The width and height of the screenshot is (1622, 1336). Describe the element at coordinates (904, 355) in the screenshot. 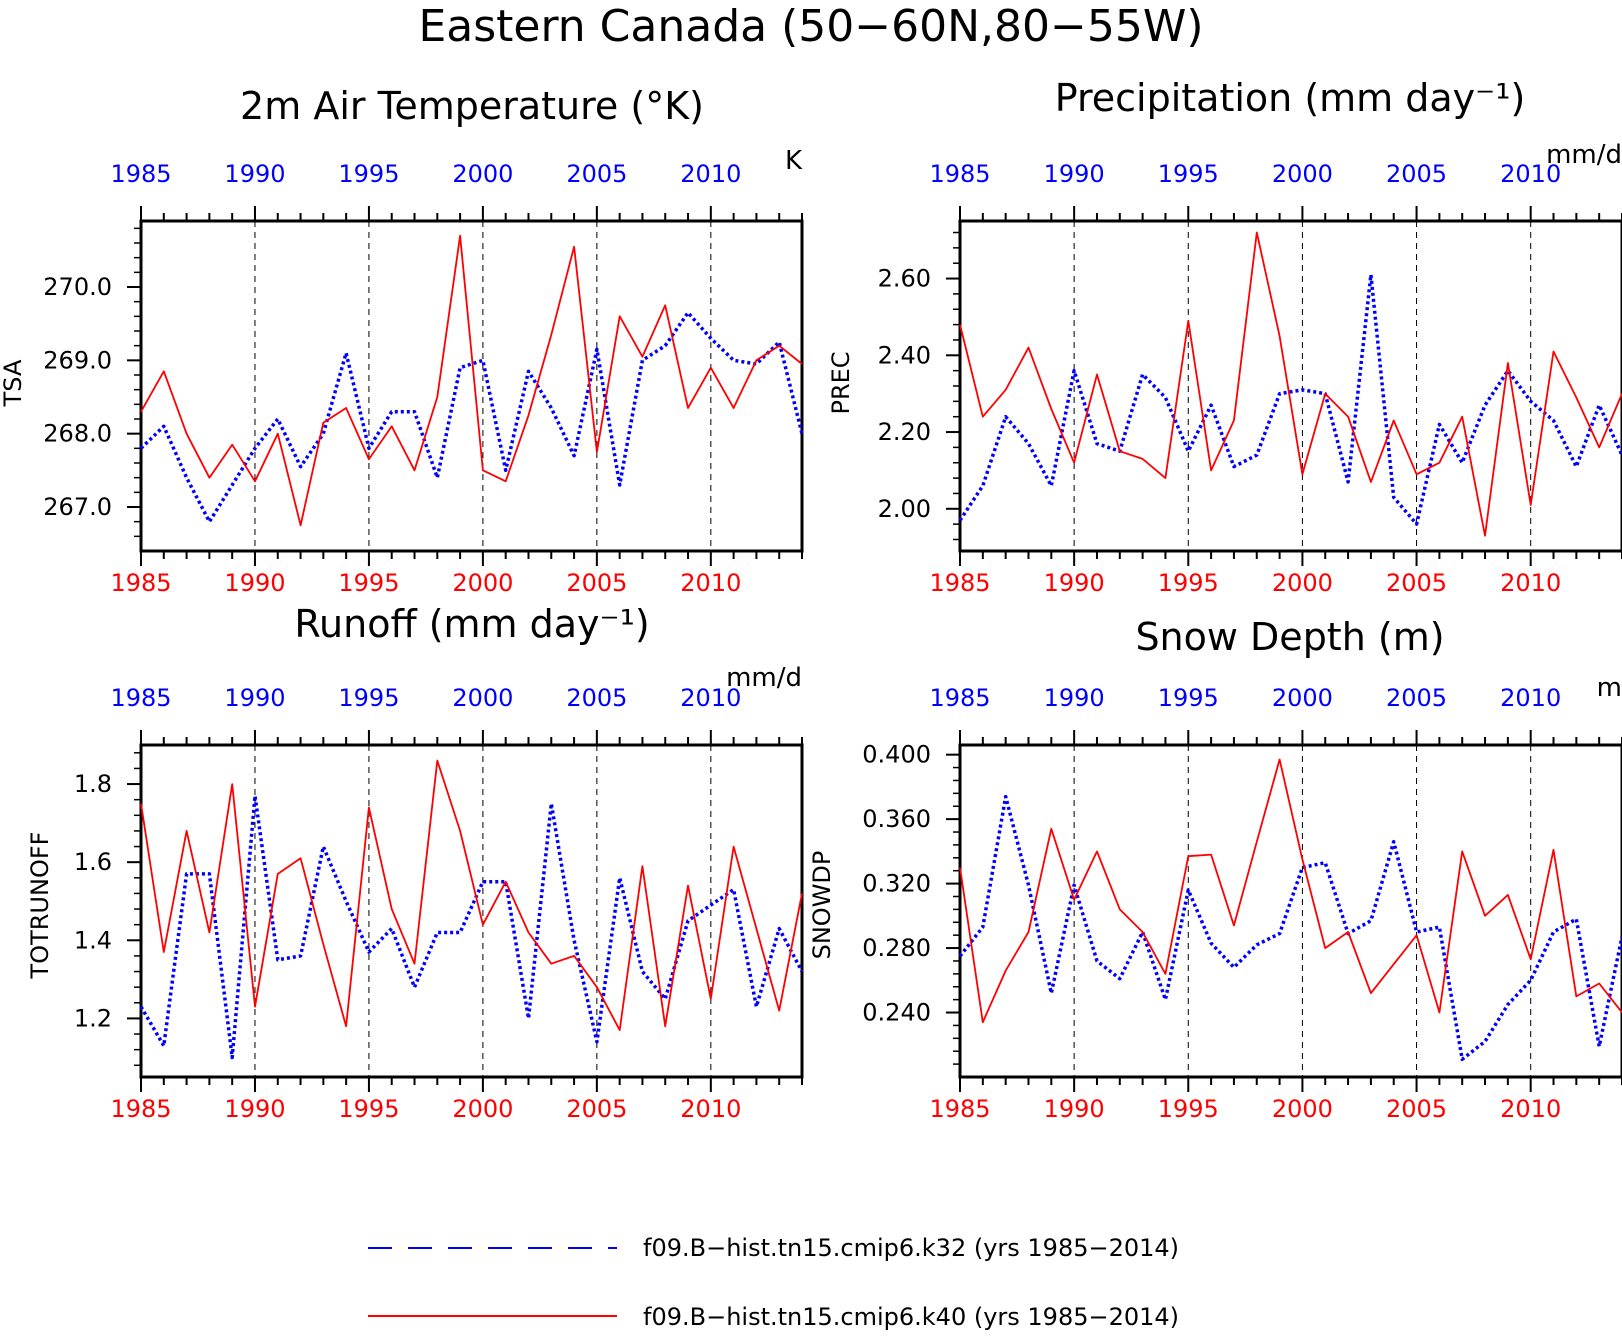

I see `y-tick-label: 2.40` at that location.